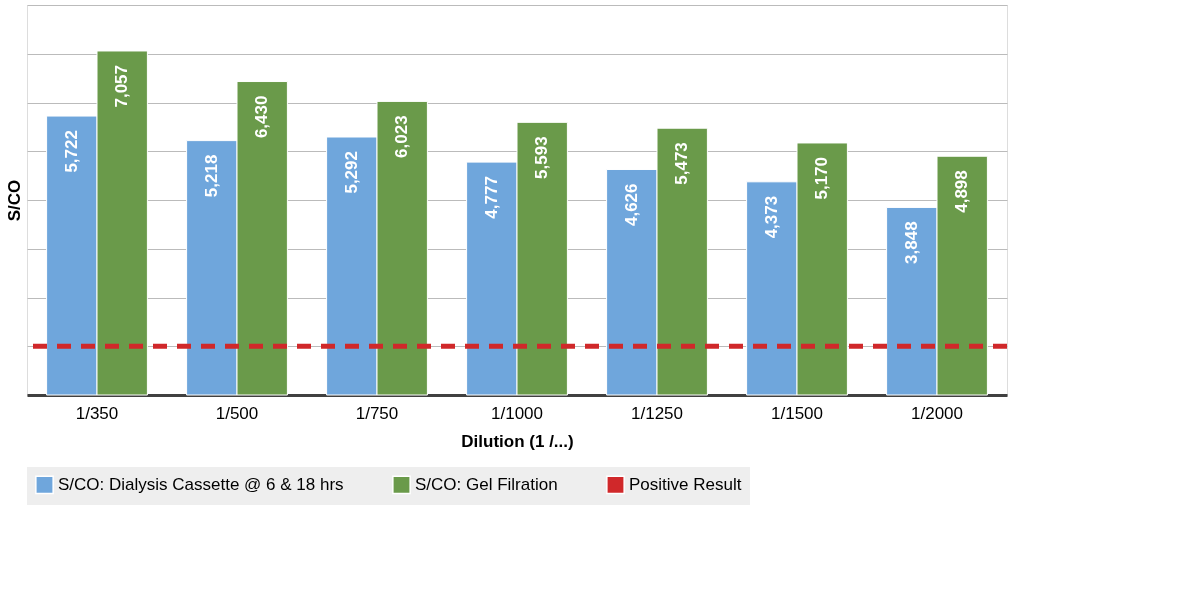 Image resolution: width=1187 pixels, height=597 pixels. I want to click on x-tick-label: 1/350, so click(97, 413).